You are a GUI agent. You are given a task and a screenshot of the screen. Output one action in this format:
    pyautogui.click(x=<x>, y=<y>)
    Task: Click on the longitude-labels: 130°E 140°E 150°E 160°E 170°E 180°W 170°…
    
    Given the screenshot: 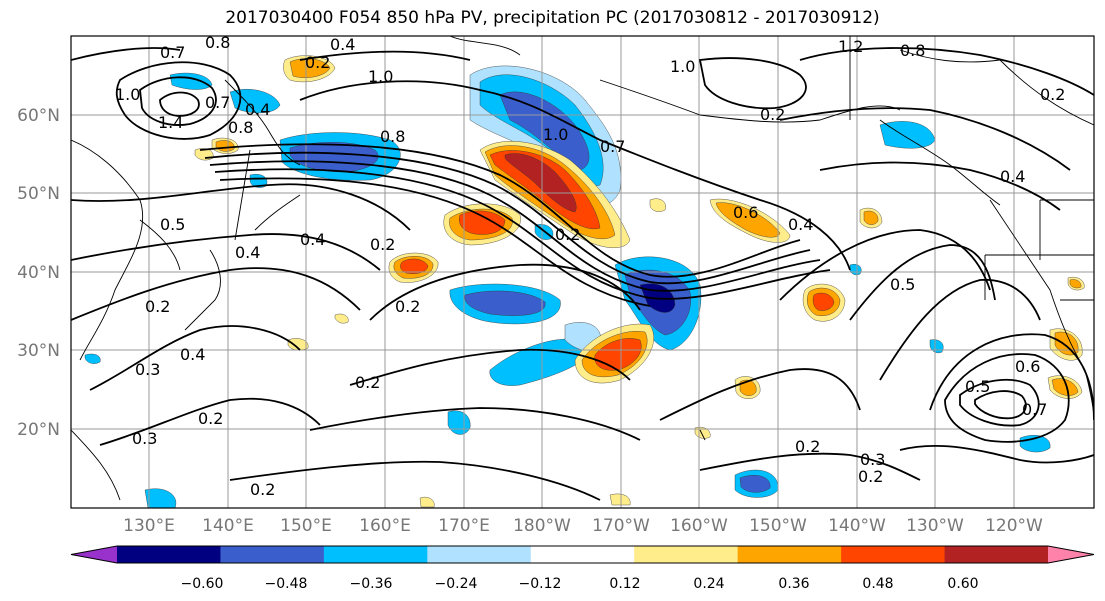 What is the action you would take?
    pyautogui.click(x=583, y=526)
    